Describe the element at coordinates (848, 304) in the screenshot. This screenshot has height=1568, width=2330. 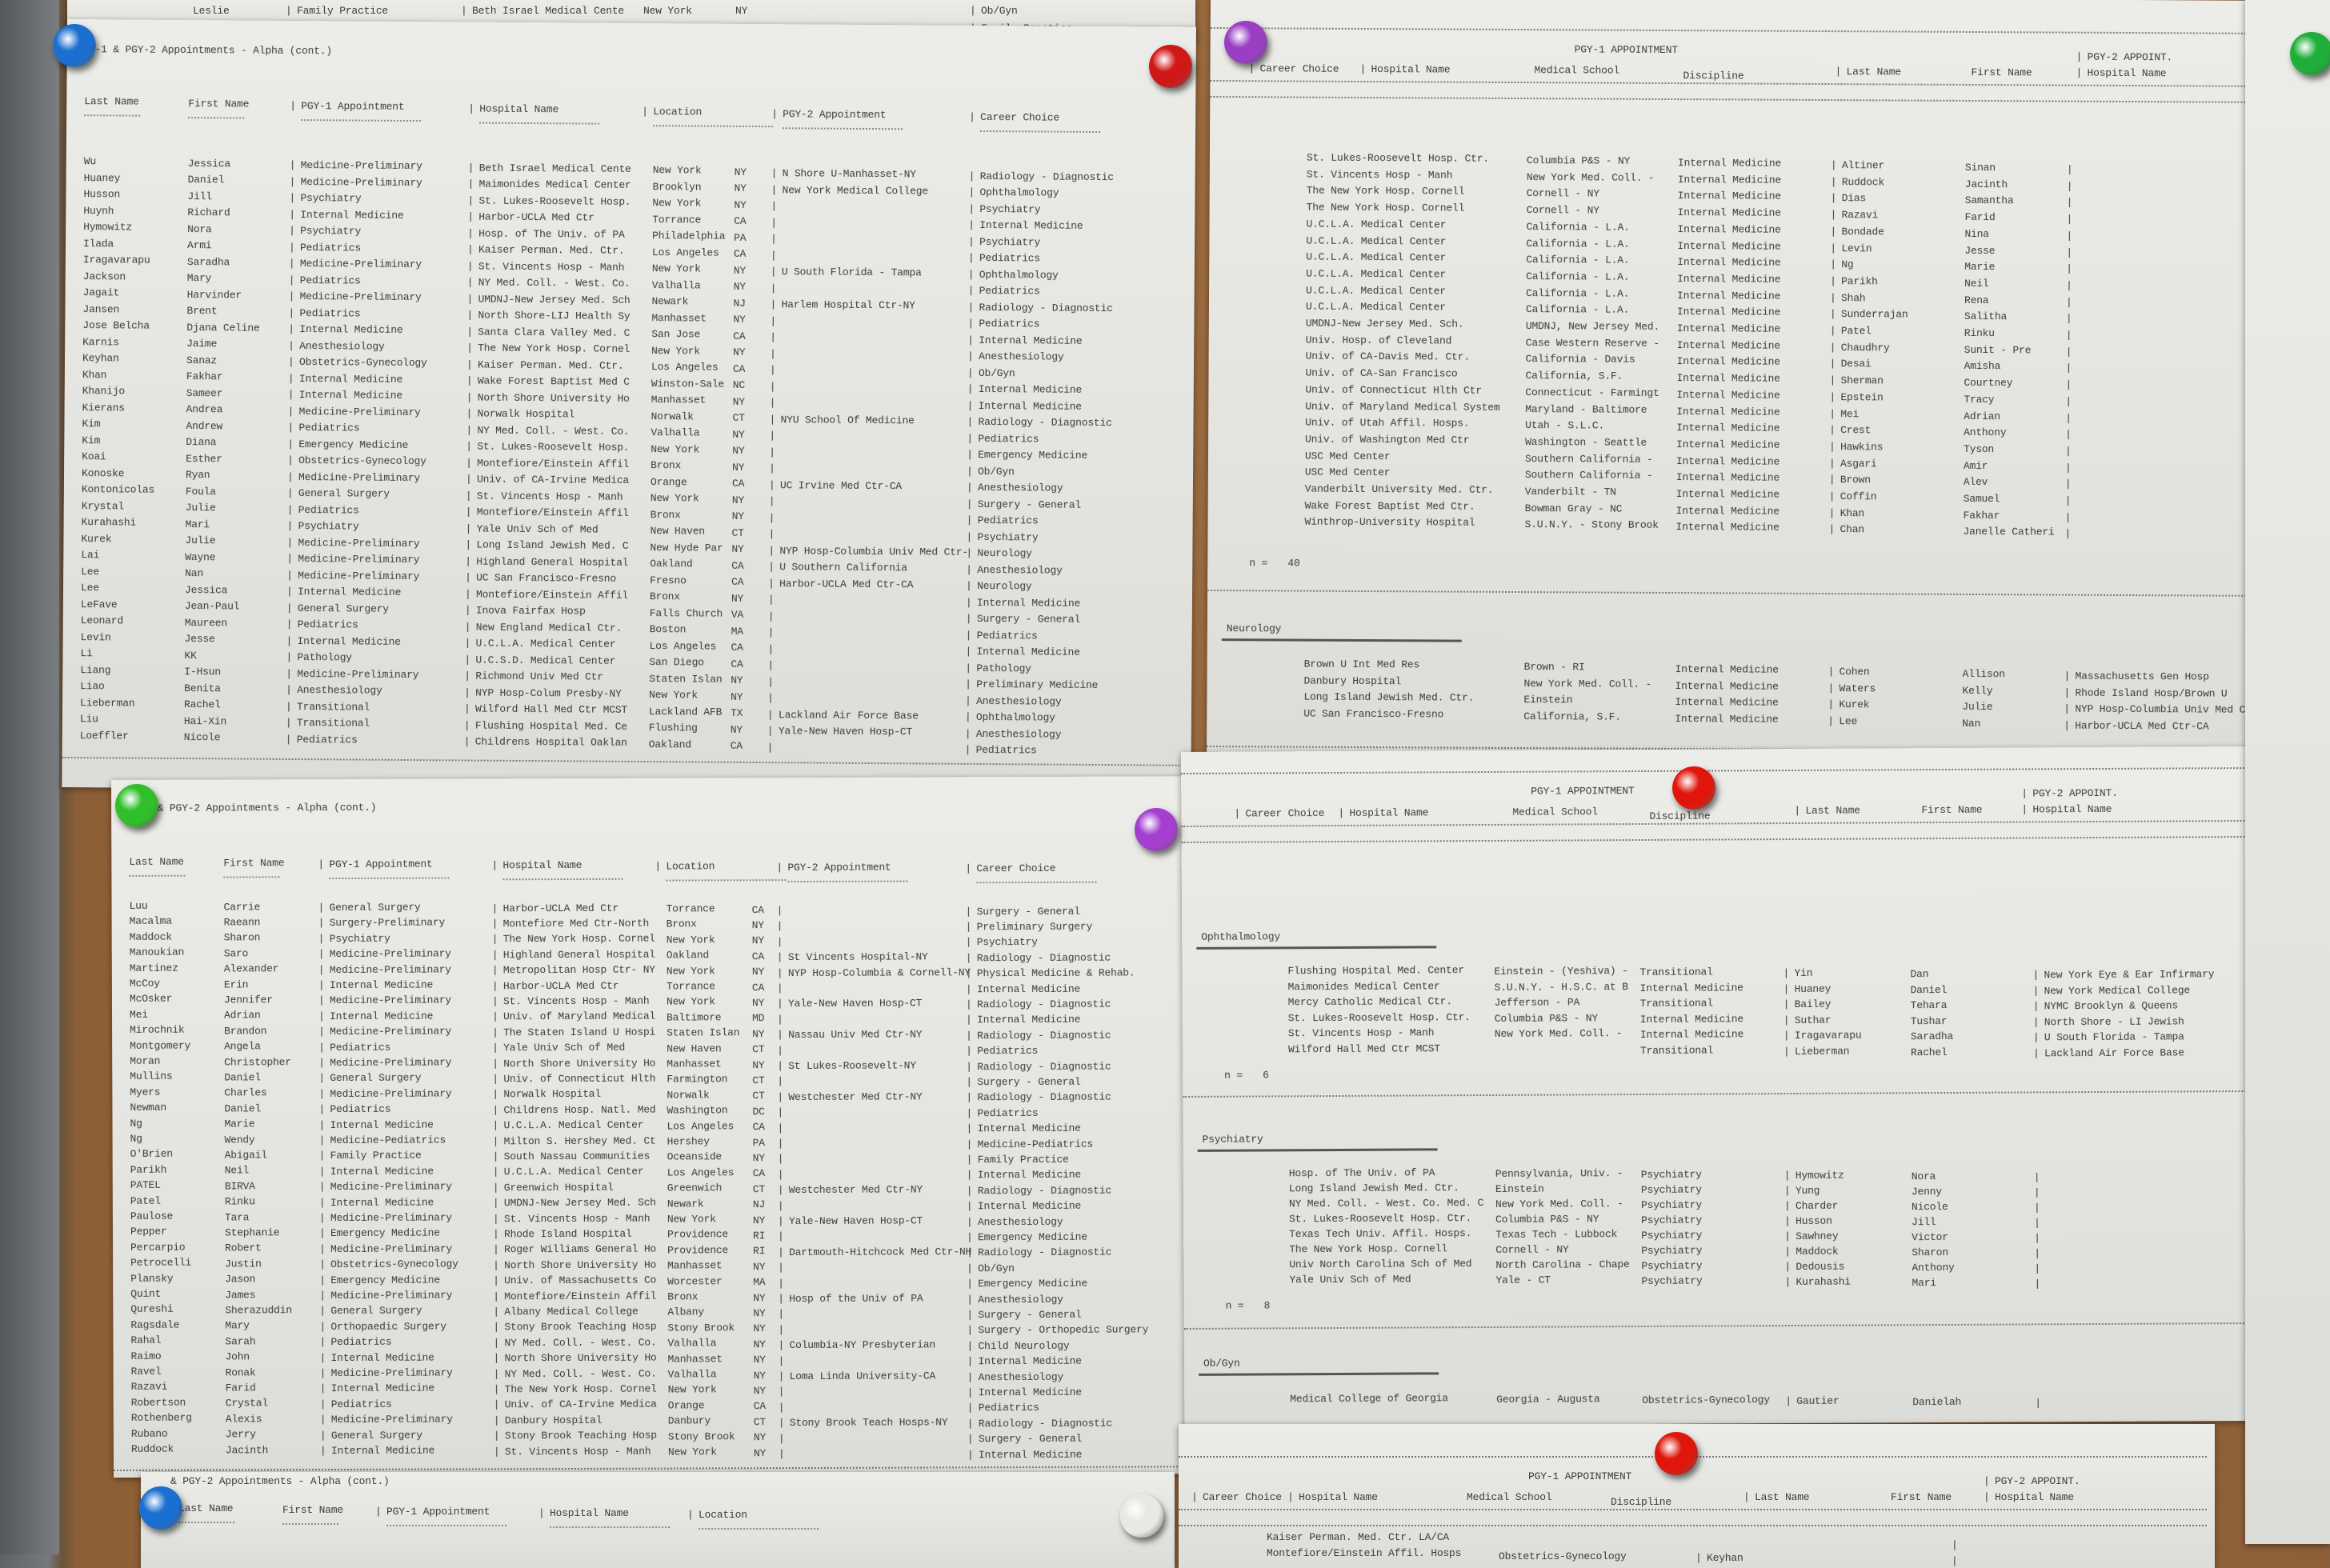
I see `table-cell: Harlem Hospital Ctr-NY` at that location.